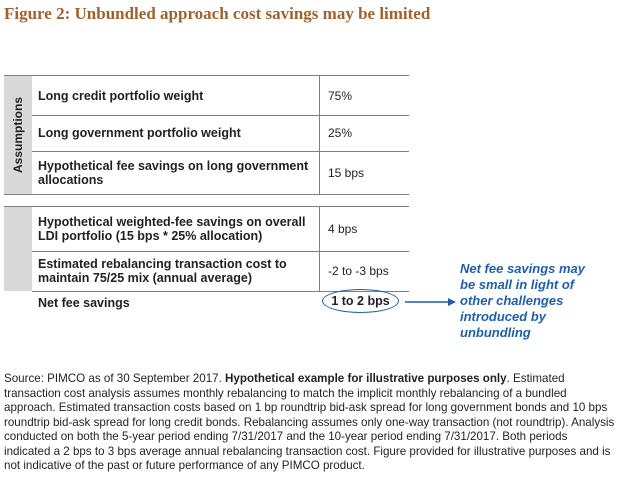  I want to click on callout-line: introduced by, so click(503, 316).